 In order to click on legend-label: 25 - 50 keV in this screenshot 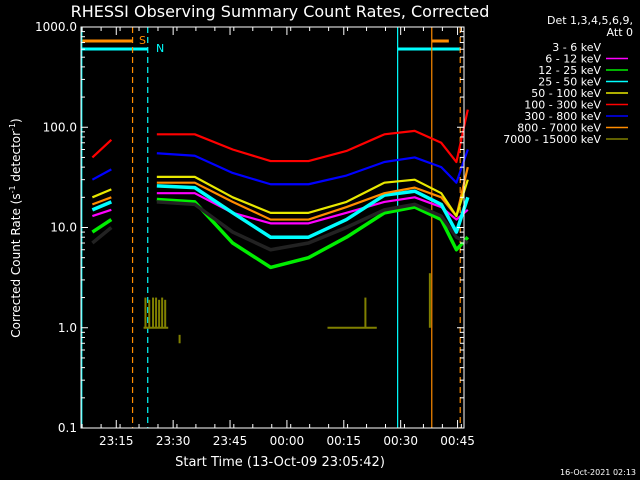, I will do `click(569, 82)`.